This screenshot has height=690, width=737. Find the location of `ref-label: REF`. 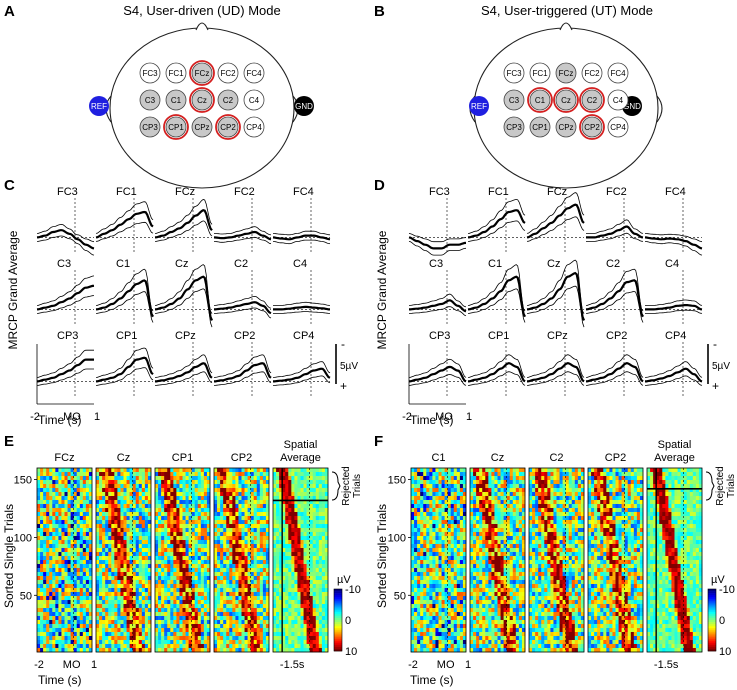

ref-label: REF is located at coordinates (479, 106).